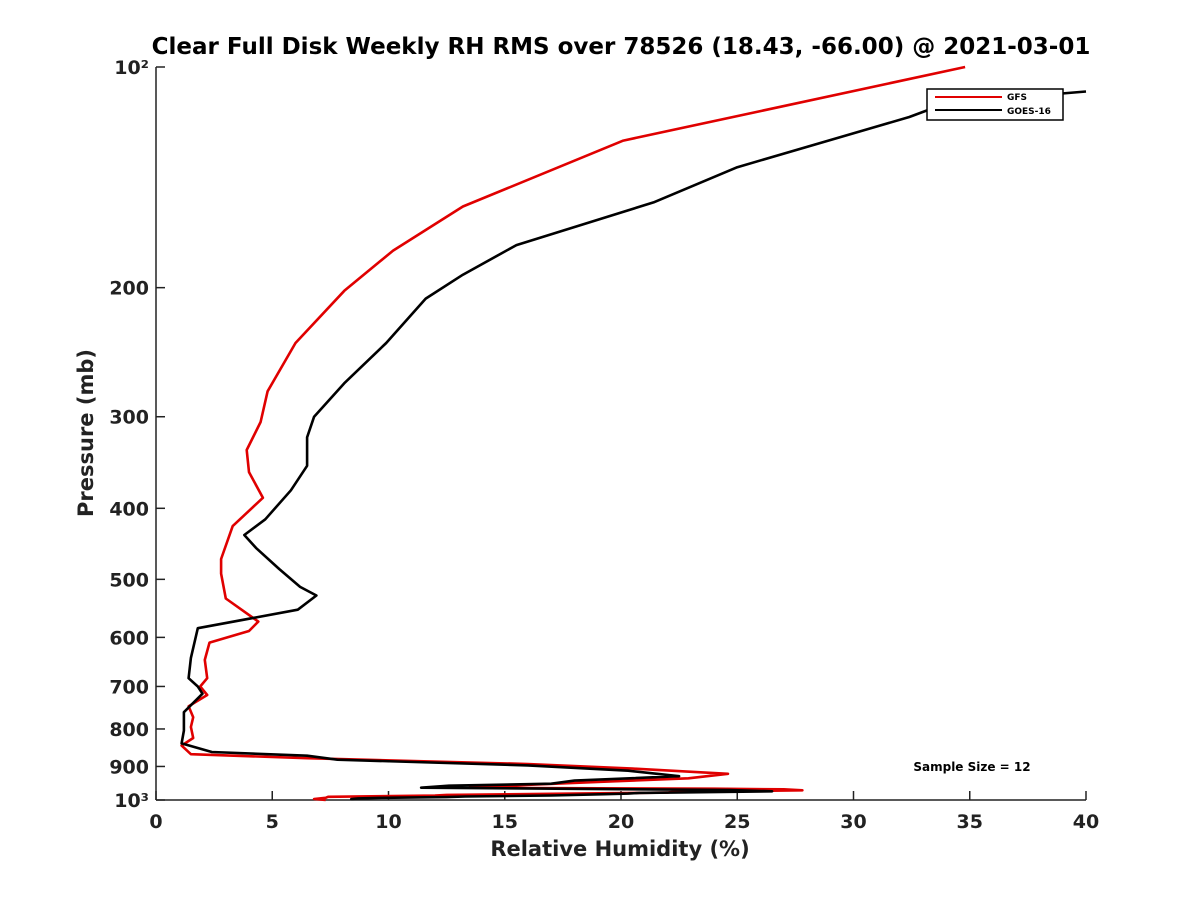 This screenshot has height=900, width=1200. What do you see at coordinates (970, 822) in the screenshot?
I see `x-tick-label: 35` at bounding box center [970, 822].